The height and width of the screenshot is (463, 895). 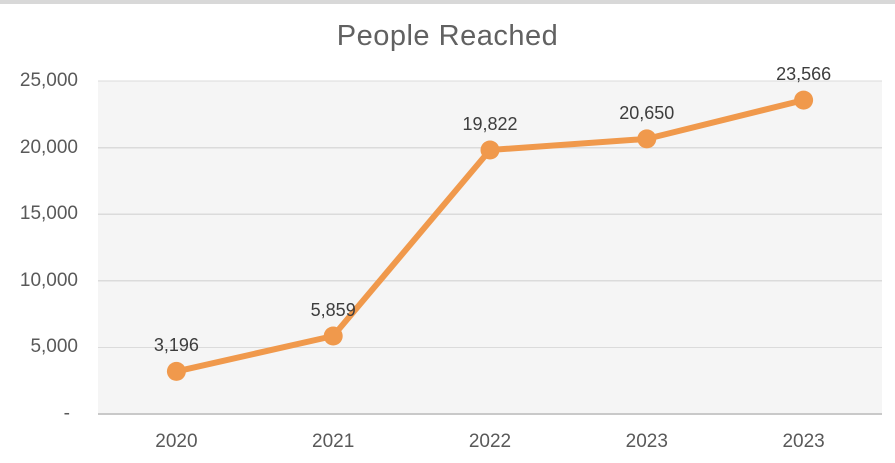 What do you see at coordinates (54, 347) in the screenshot?
I see `y-axis-tick-label: 5,000` at bounding box center [54, 347].